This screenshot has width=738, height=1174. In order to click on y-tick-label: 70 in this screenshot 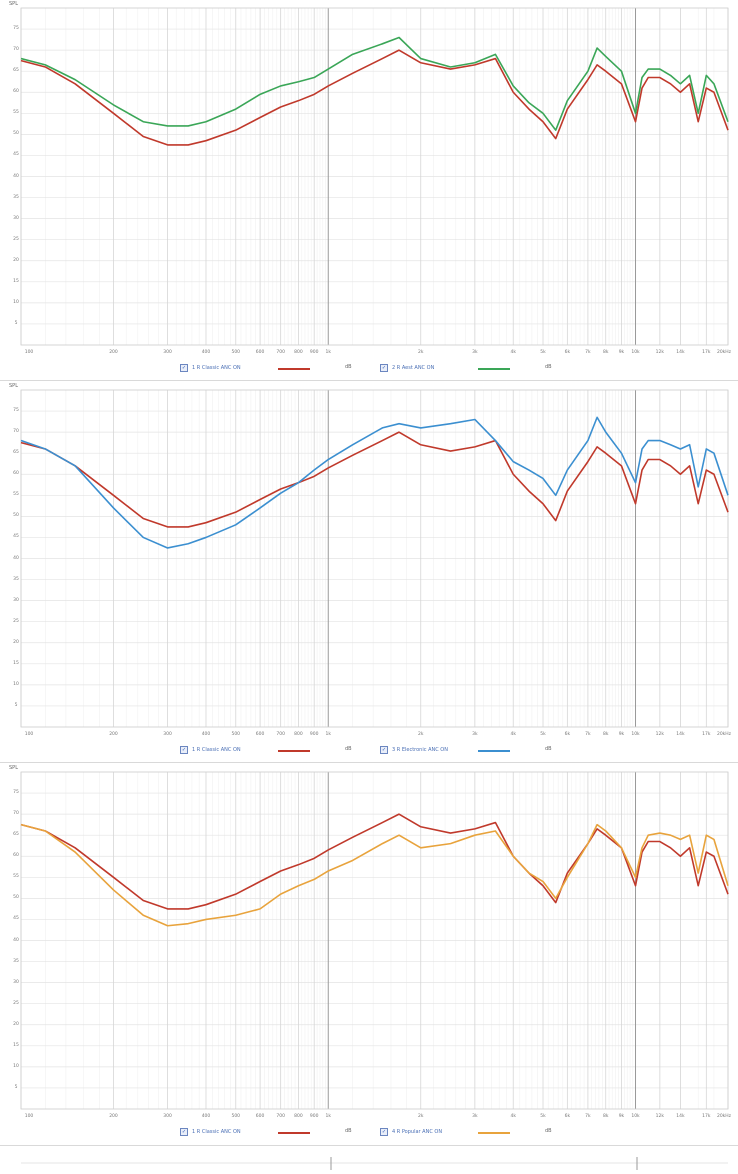, I will do `click(16, 814)`.